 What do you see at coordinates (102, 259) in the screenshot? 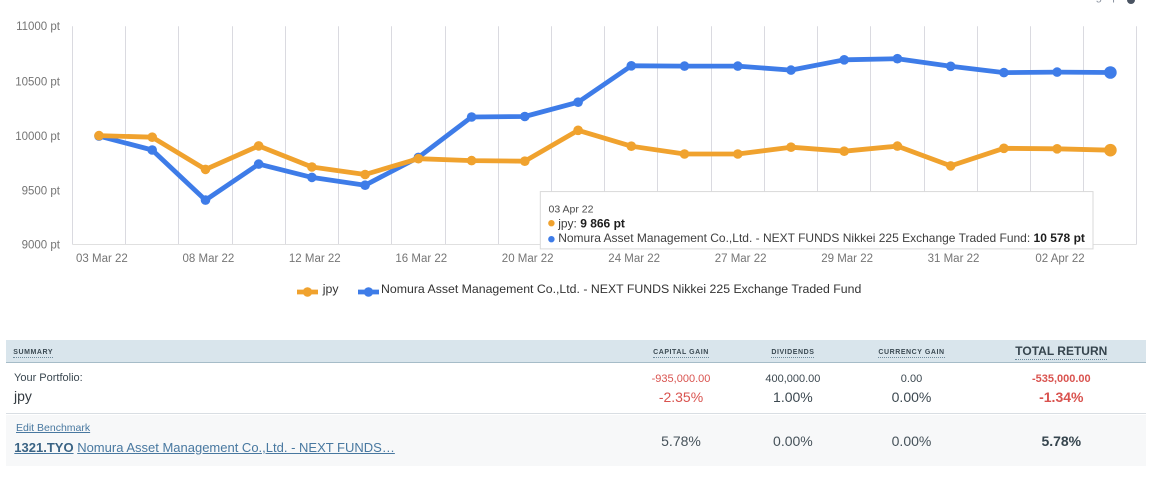
I see `svg-text: 03 Mar 22` at bounding box center [102, 259].